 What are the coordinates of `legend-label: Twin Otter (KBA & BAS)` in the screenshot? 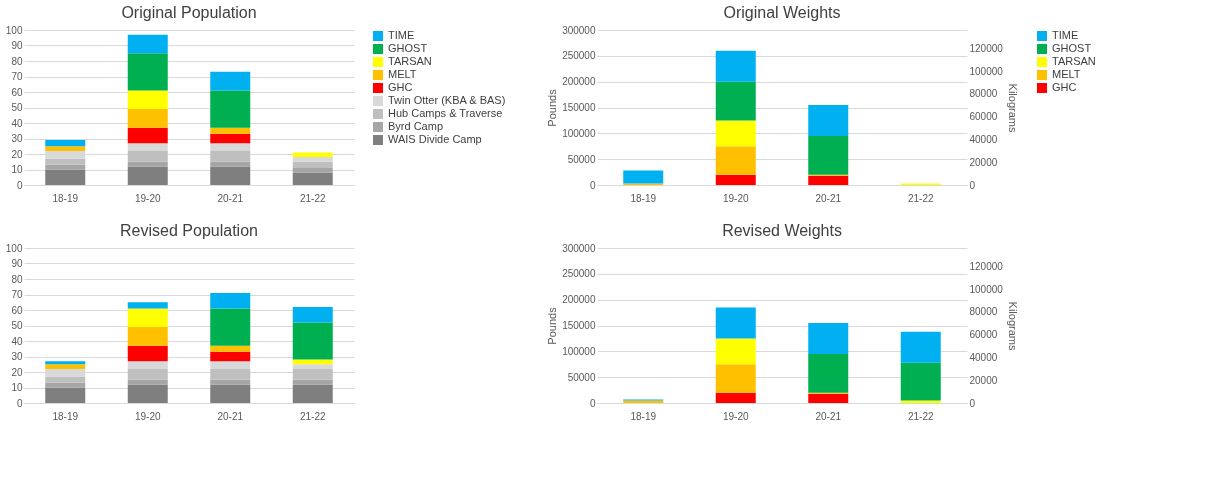 It's located at (447, 100).